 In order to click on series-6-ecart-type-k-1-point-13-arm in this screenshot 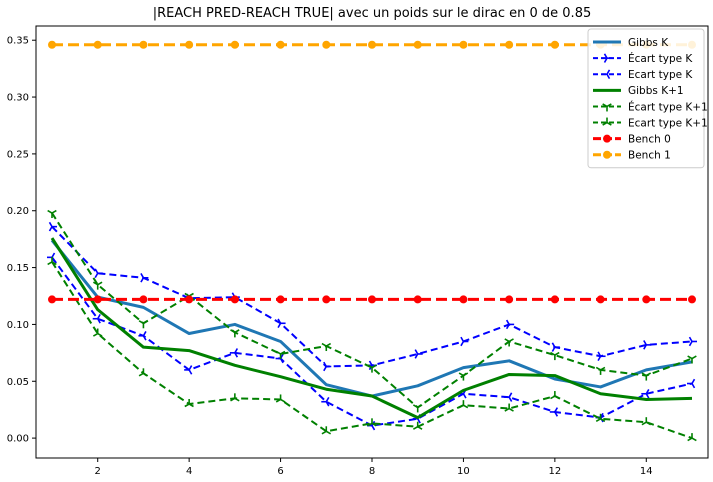, I will do `click(603, 420)`.